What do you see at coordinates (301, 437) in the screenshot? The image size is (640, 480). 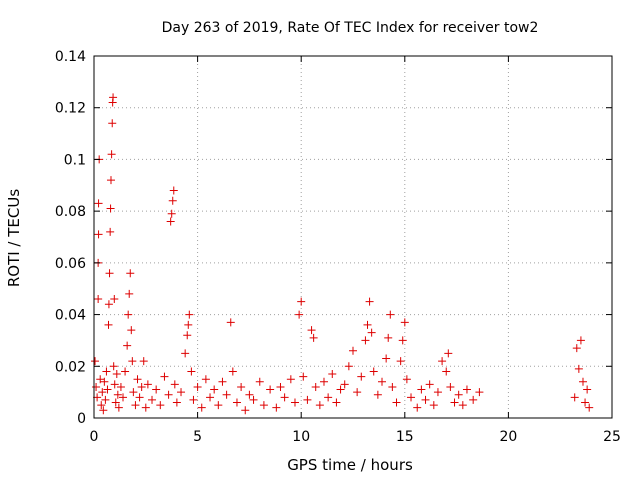 I see `x-tick-label: 10` at bounding box center [301, 437].